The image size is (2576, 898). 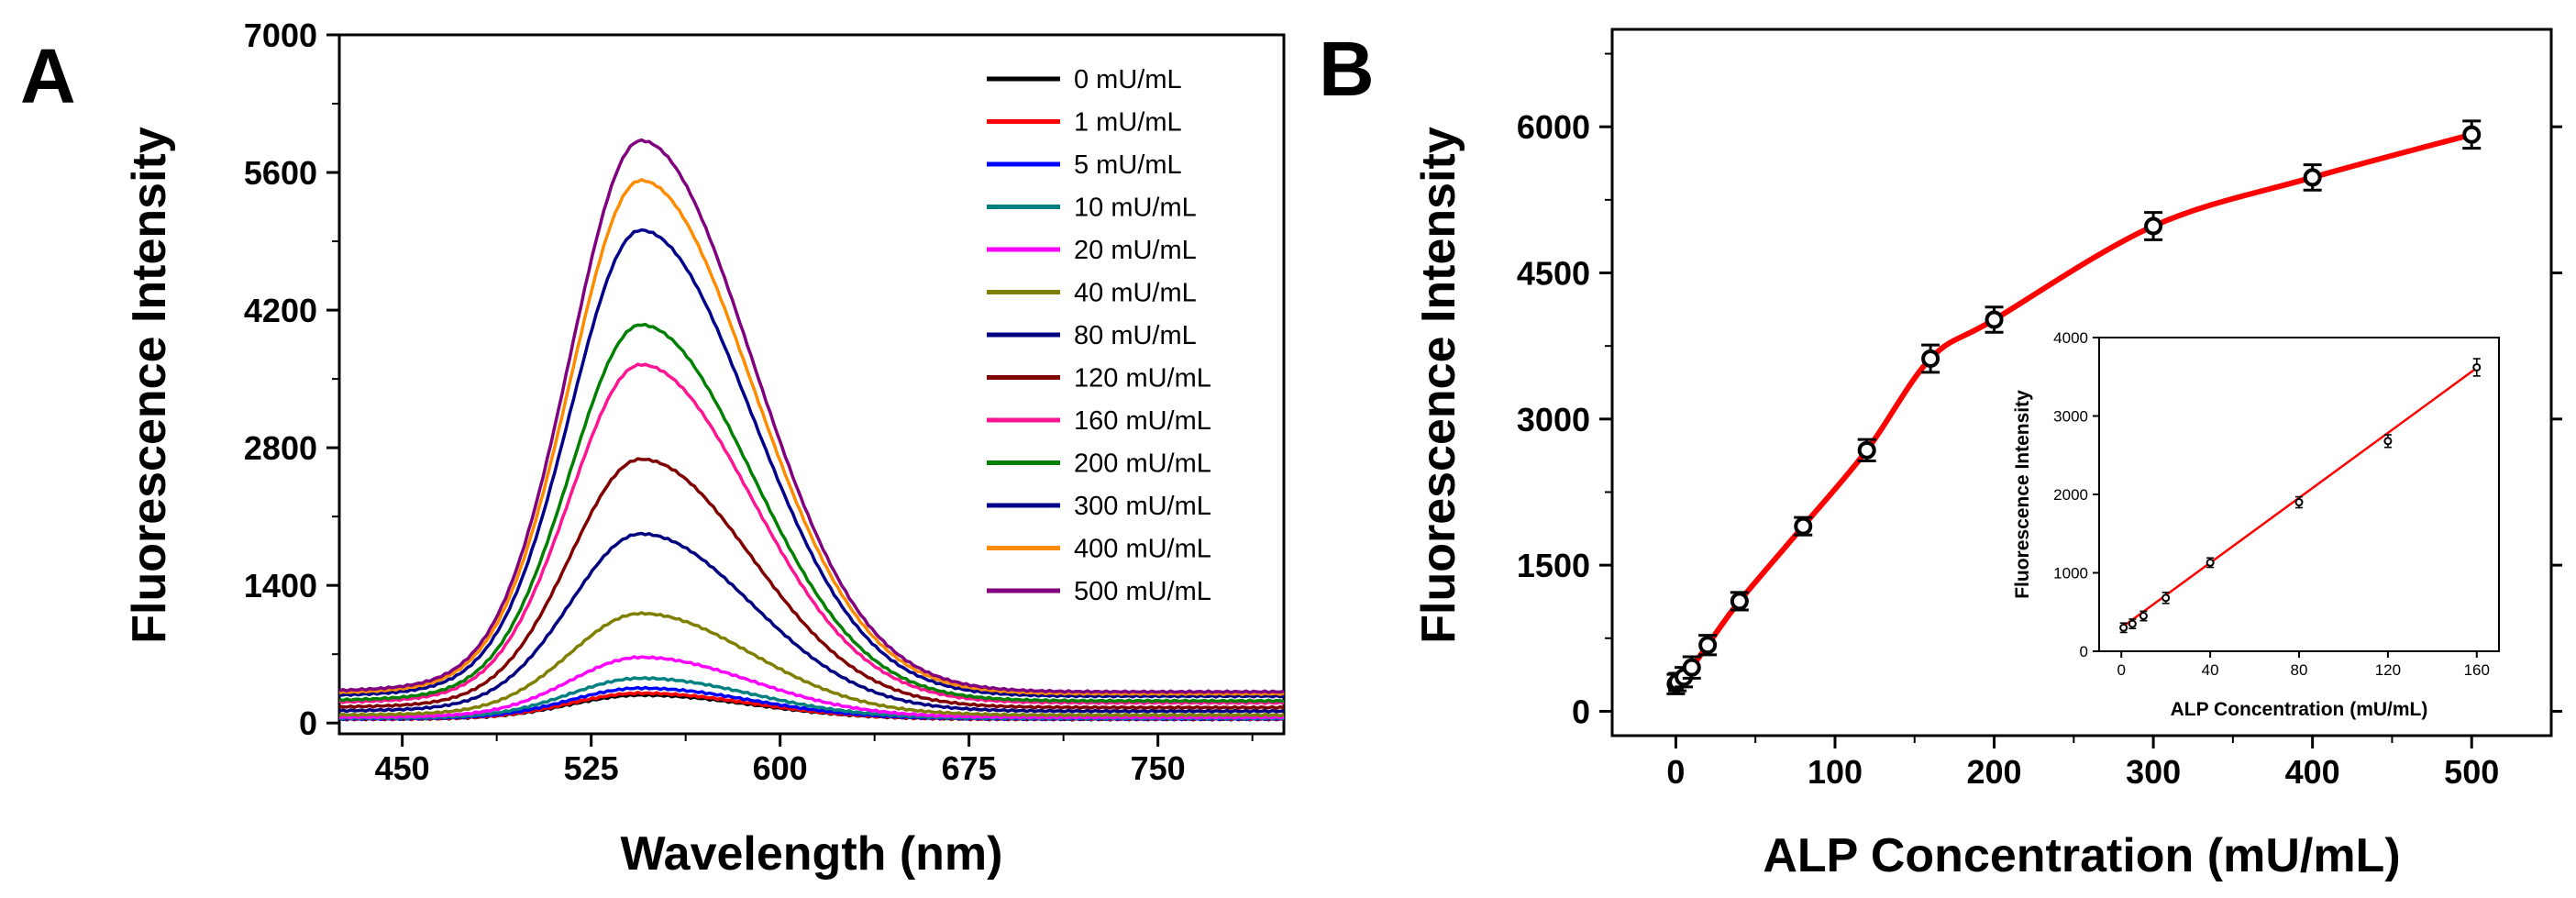 I want to click on inset-x-tick-label: 0, so click(x=2121, y=670).